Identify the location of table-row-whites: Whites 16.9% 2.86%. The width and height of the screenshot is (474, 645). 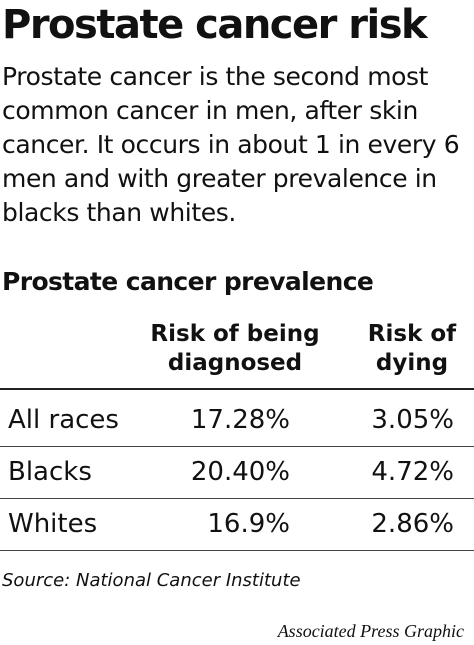
(237, 524).